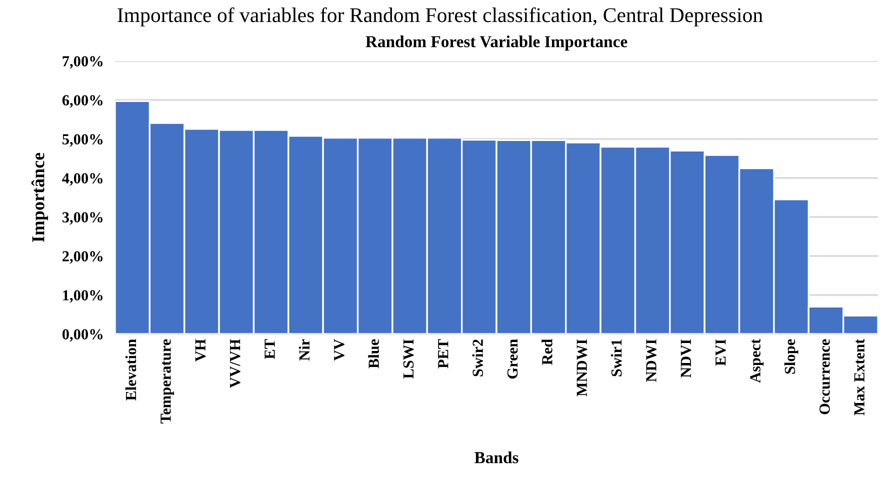  Describe the element at coordinates (130, 370) in the screenshot. I see `x-tick-label: Elevation` at that location.